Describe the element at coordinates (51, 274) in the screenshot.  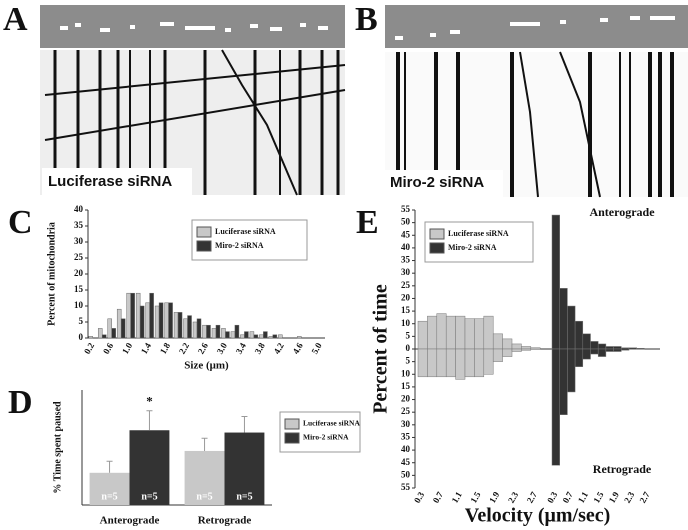
I see `y-axis-label: Percent of mitochondria` at that location.